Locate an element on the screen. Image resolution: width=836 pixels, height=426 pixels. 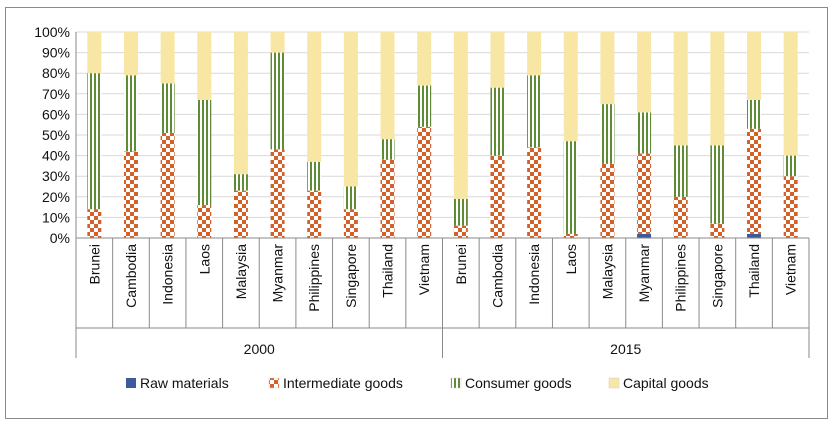
bar-capital-2000-thailand is located at coordinates (387, 86).